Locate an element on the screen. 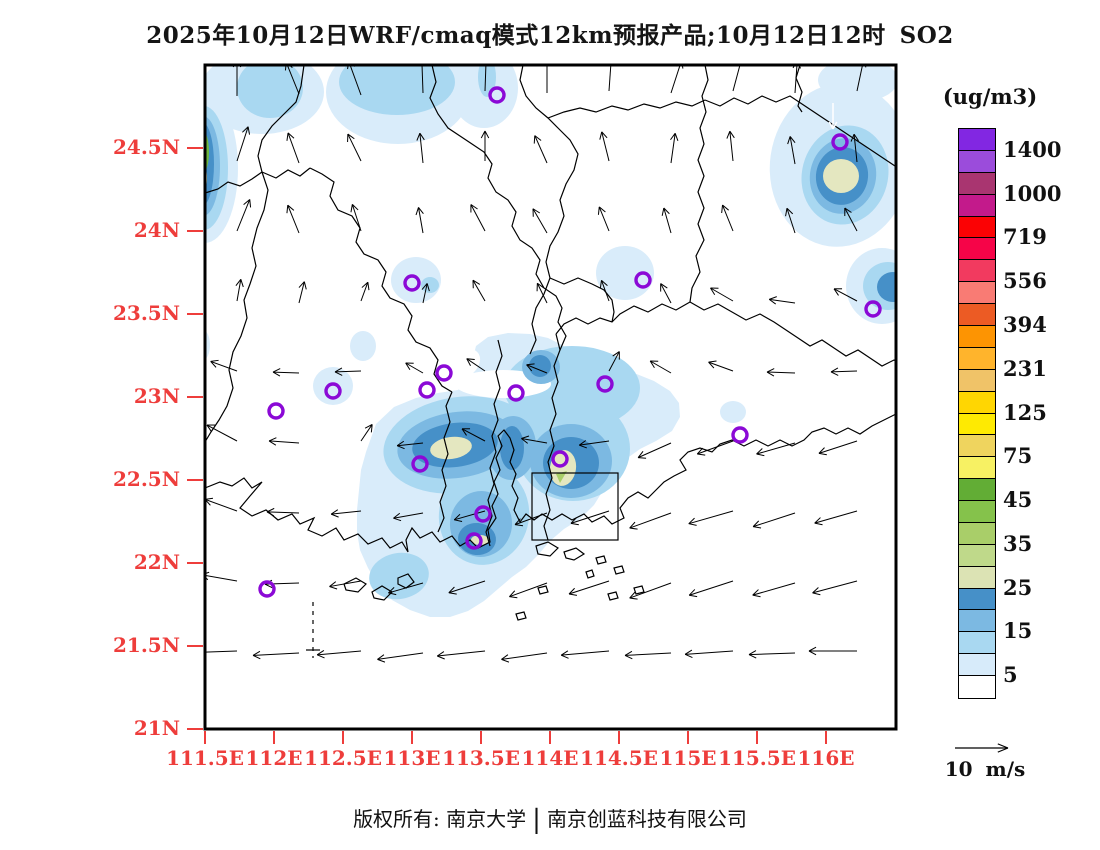  copyright-left: 版权所有: 南京大学 is located at coordinates (440, 819).